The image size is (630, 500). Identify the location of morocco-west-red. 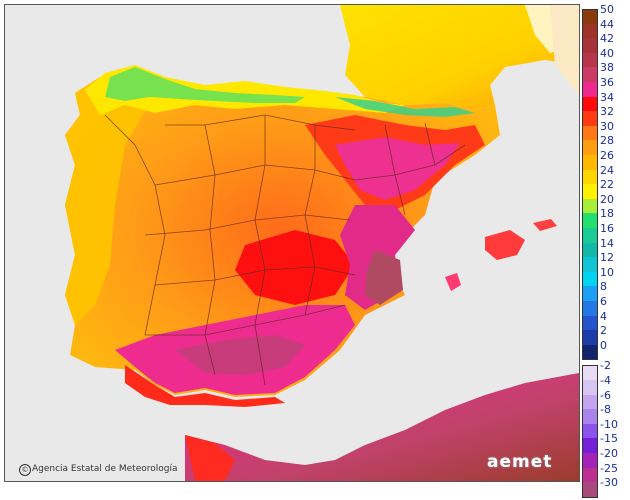
(210, 458).